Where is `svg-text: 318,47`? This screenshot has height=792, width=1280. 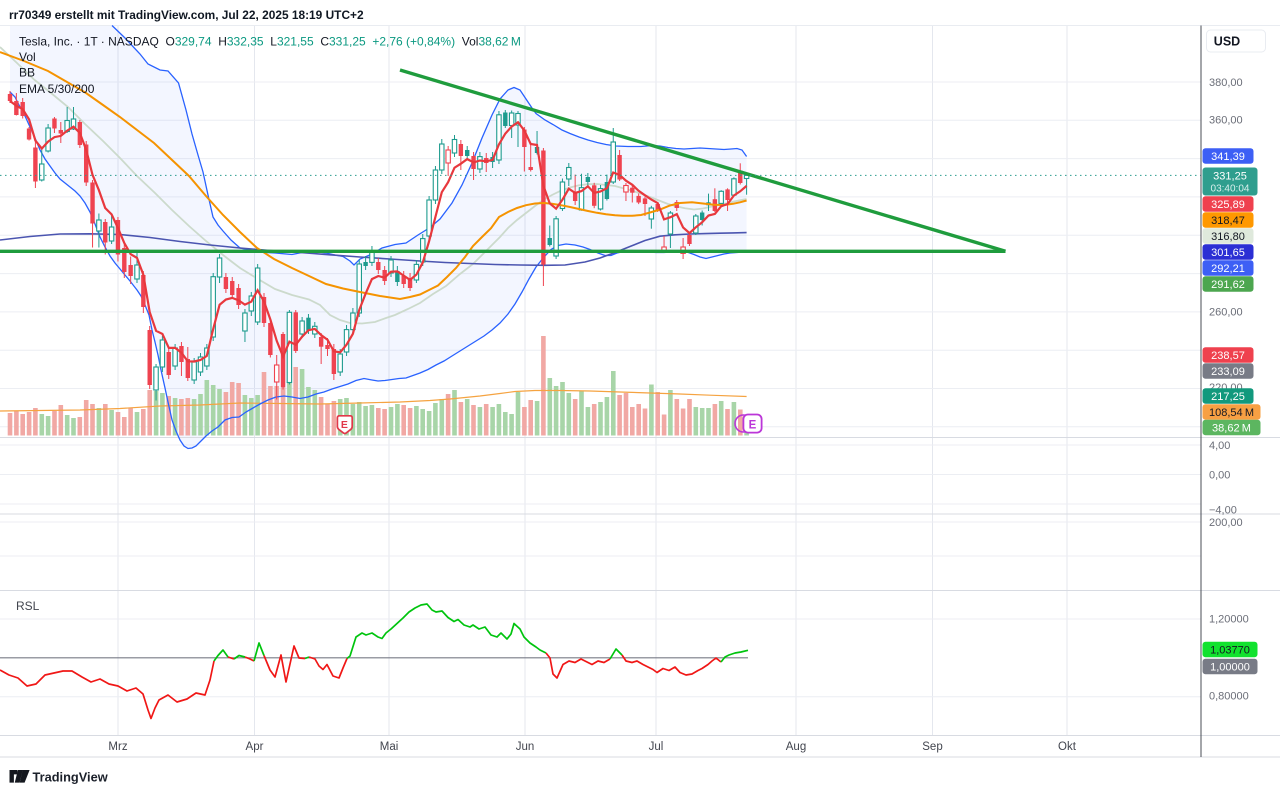 svg-text: 318,47 is located at coordinates (1228, 221).